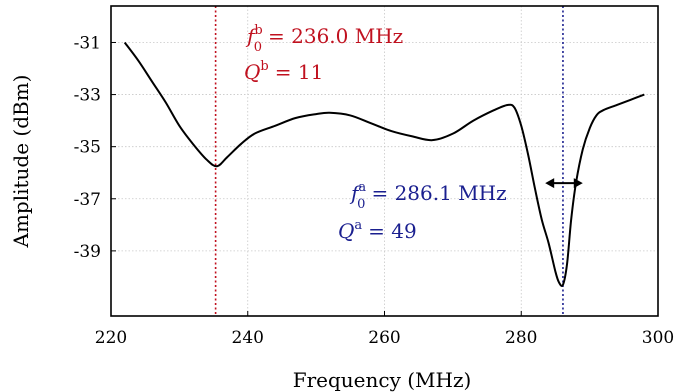 The width and height of the screenshot is (675, 392). What do you see at coordinates (358, 225) in the screenshot?
I see `annotation-a-q-sup: a` at bounding box center [358, 225].